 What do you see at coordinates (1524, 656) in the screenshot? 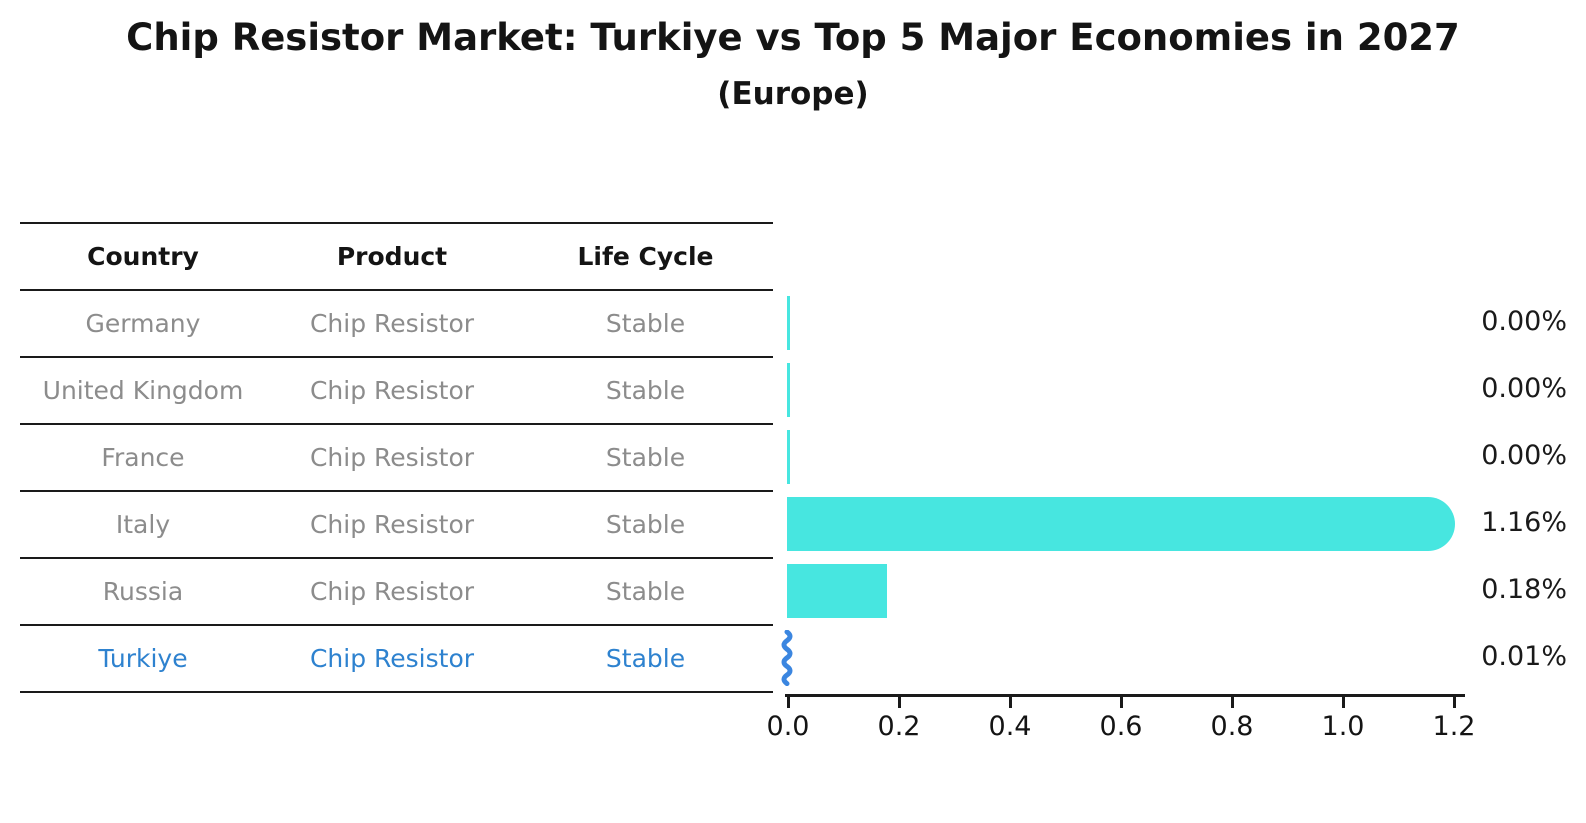
I see `value-label-turkiye: 0.01%` at bounding box center [1524, 656].